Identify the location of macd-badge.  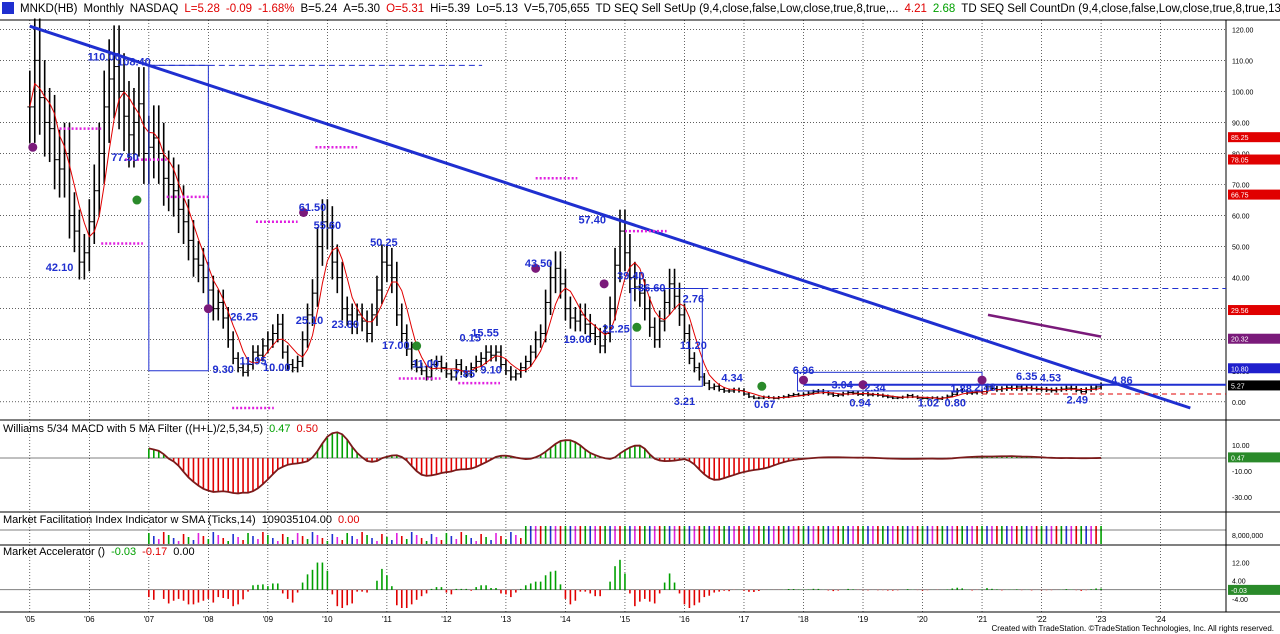
(1254, 457).